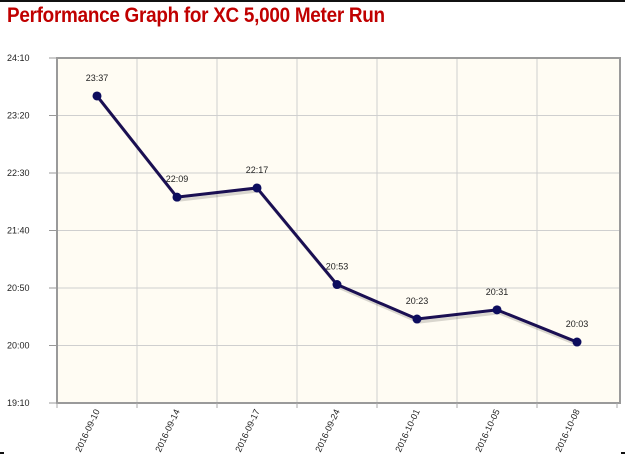 This screenshot has height=455, width=625. What do you see at coordinates (18, 288) in the screenshot?
I see `y-tick-label: 20:50` at bounding box center [18, 288].